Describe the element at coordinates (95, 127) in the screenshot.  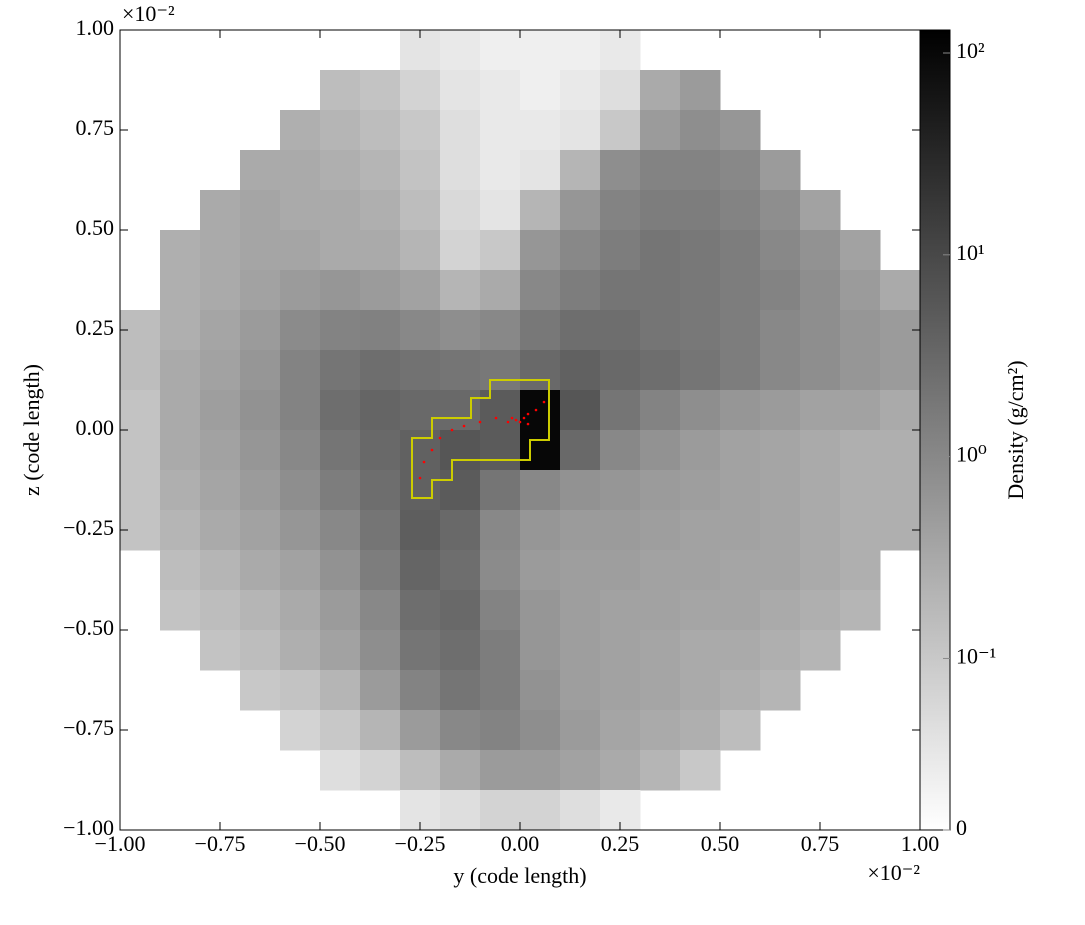
I see `y-tick-label: 0.75` at that location.